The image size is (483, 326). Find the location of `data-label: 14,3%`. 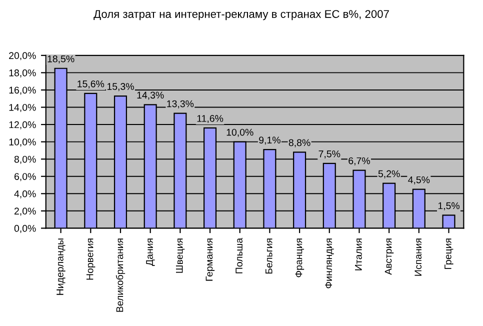

data-label: 14,3% is located at coordinates (150, 96).